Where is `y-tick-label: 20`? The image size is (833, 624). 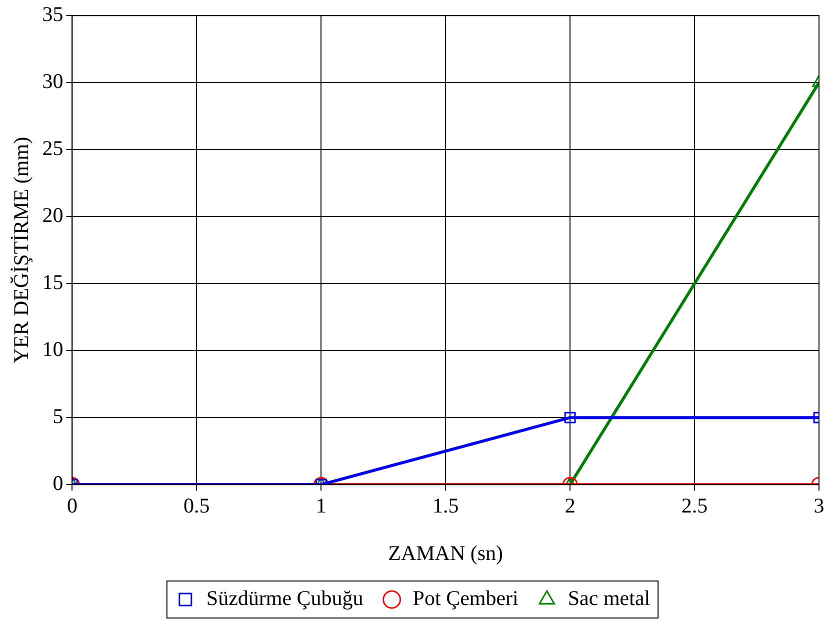
y-tick-label: 20 is located at coordinates (53, 215).